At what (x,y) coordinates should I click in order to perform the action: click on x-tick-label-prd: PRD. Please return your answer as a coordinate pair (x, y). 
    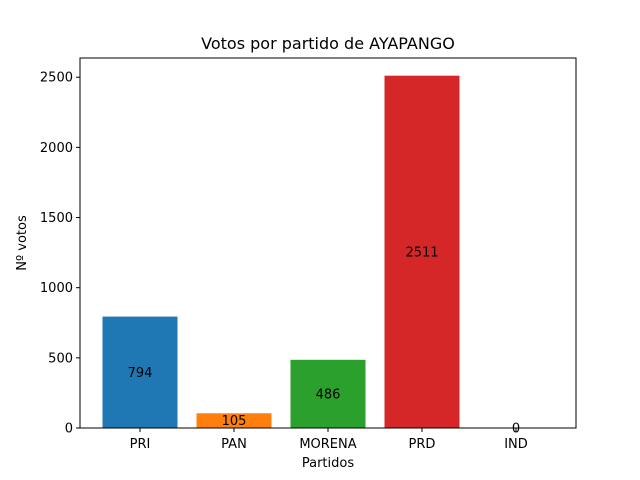
    Looking at the image, I should click on (422, 444).